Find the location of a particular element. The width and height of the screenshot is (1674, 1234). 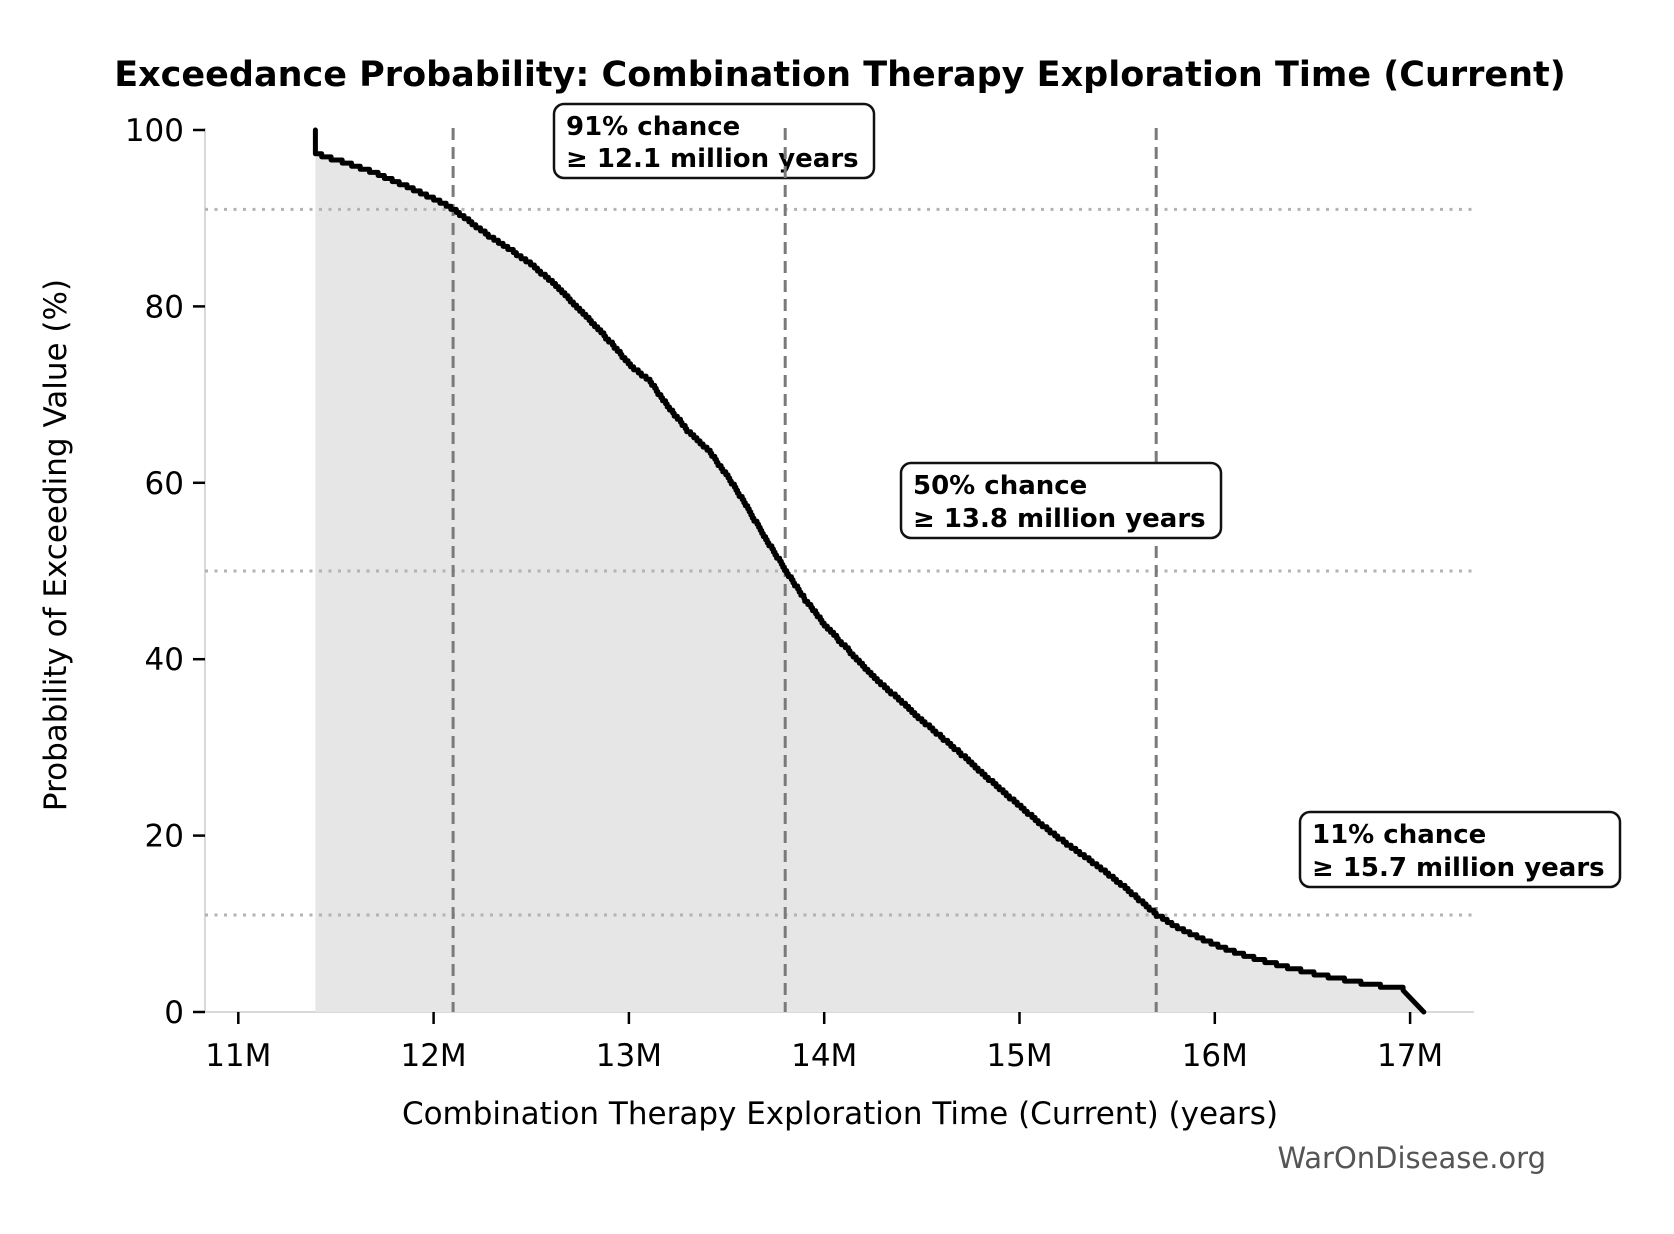

x-tick-label-16M: 16M is located at coordinates (1215, 1056).